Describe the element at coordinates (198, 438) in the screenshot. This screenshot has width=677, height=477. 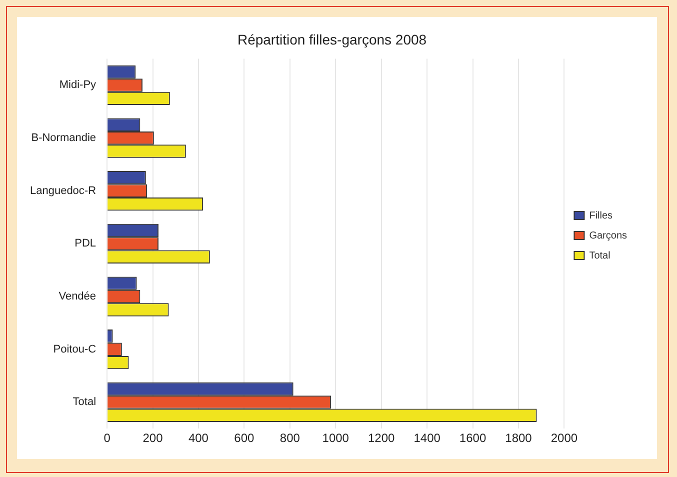
I see `x-tick-label: 400` at that location.